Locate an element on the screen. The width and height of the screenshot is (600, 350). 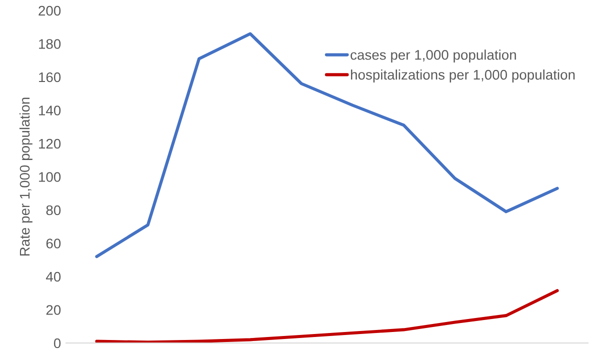
y-tick-label: 20 is located at coordinates (53, 310).